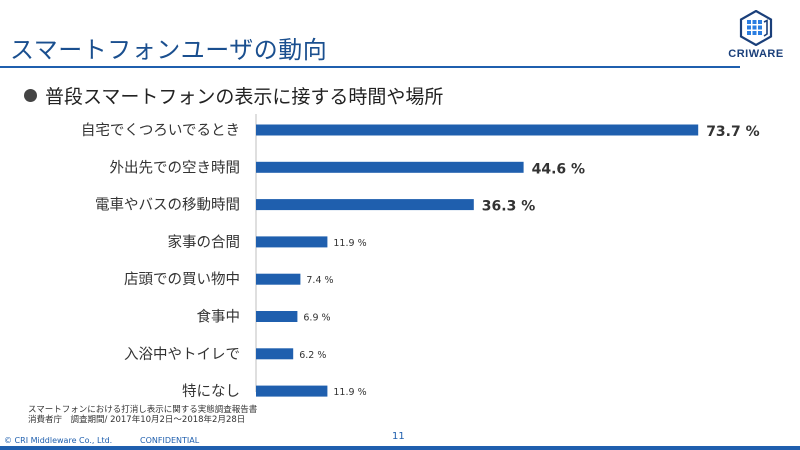 The width and height of the screenshot is (800, 450). What do you see at coordinates (398, 436) in the screenshot?
I see `page-number: 11` at bounding box center [398, 436].